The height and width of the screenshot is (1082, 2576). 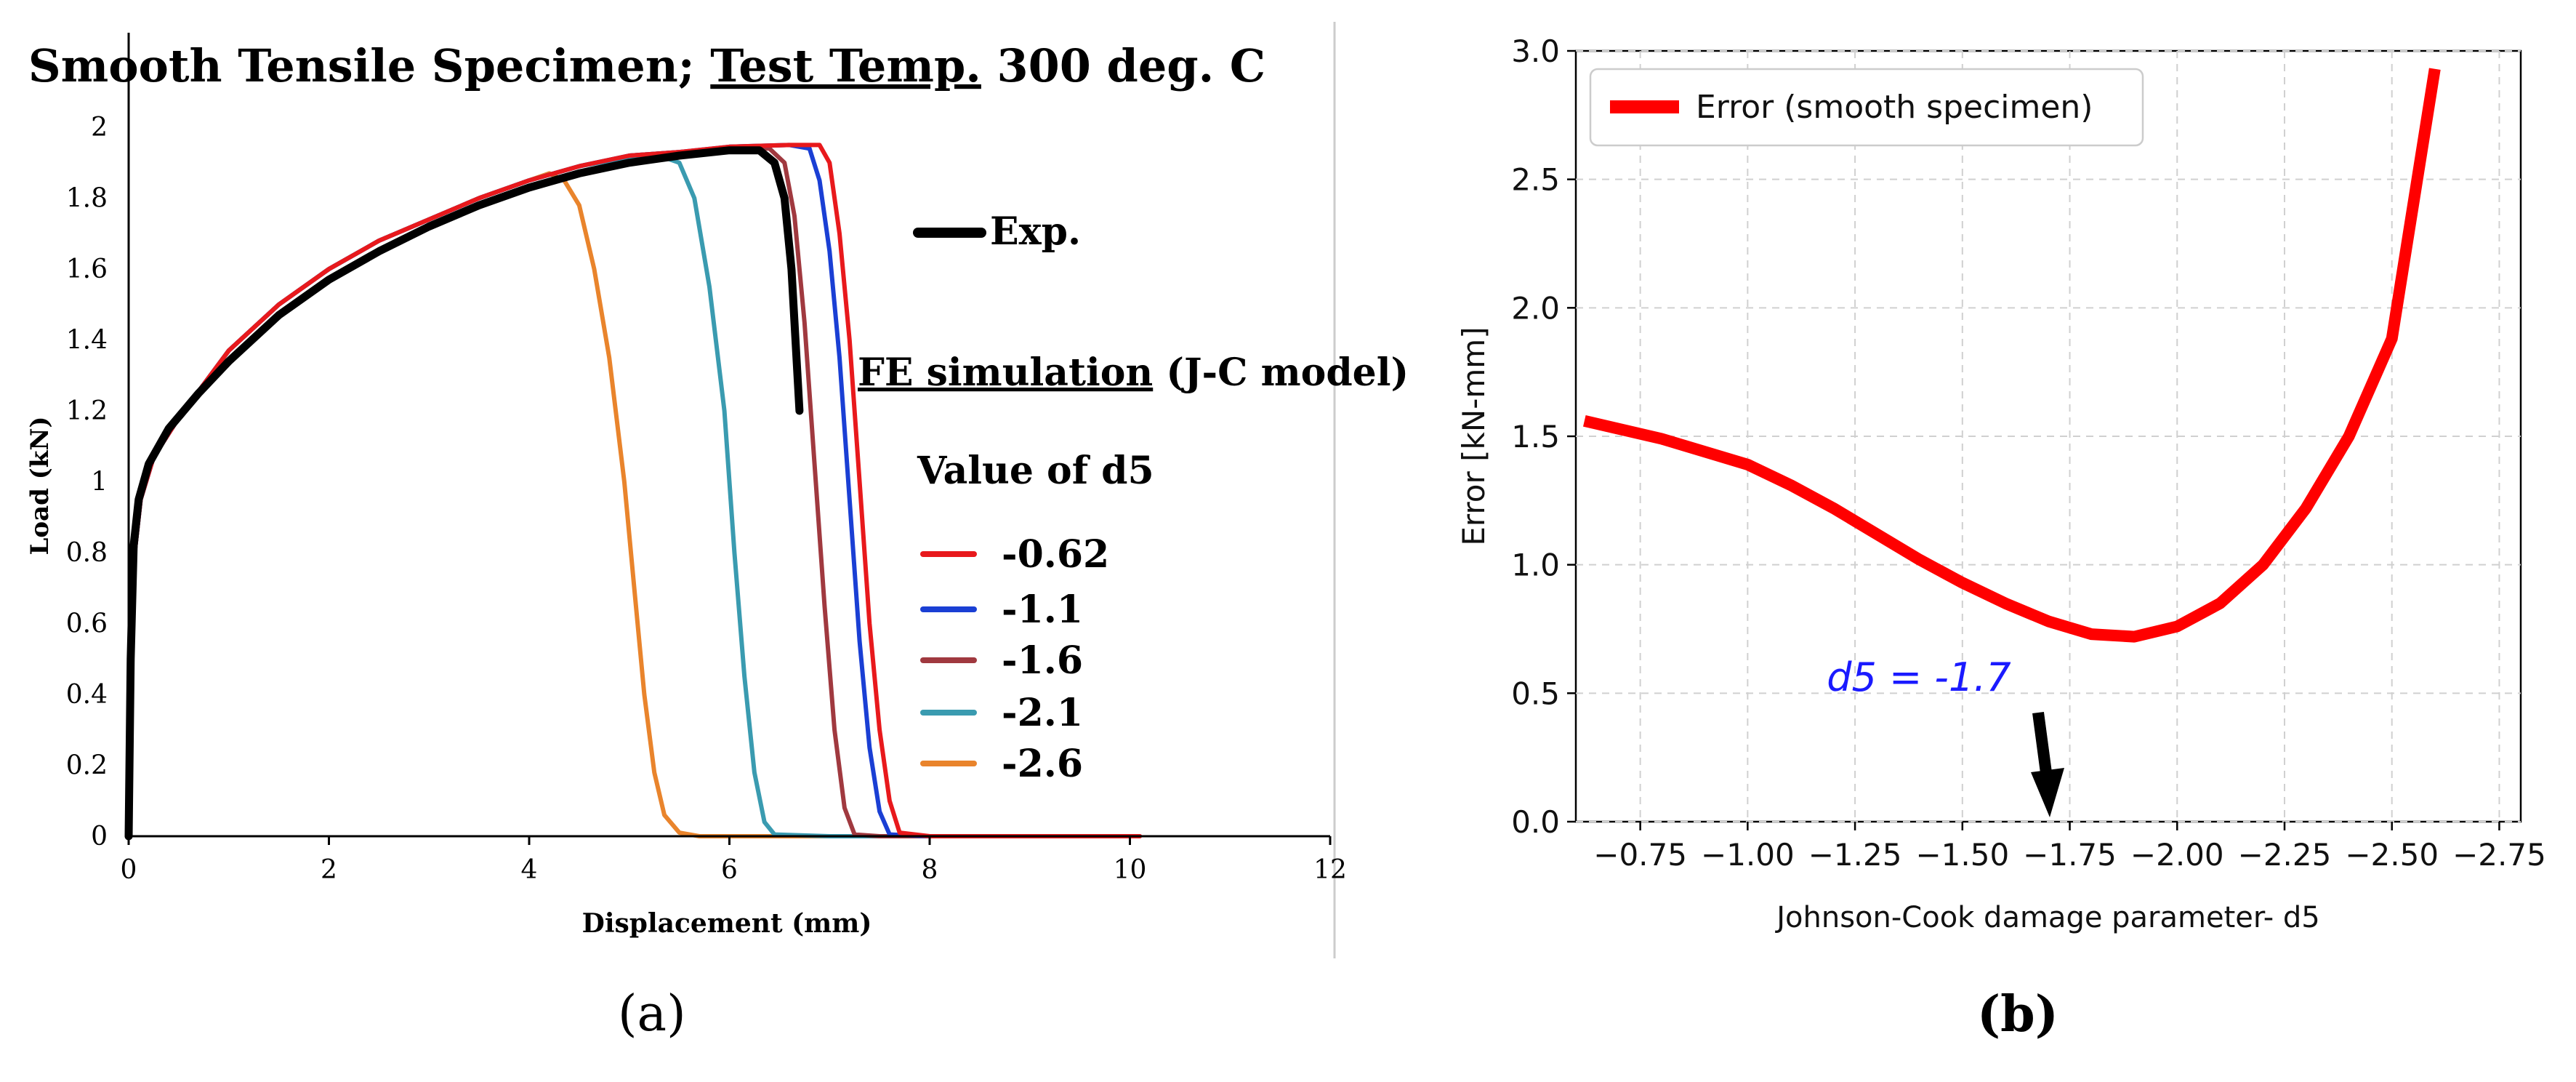 I want to click on panel-a-x-tick-label: 0, so click(x=129, y=870).